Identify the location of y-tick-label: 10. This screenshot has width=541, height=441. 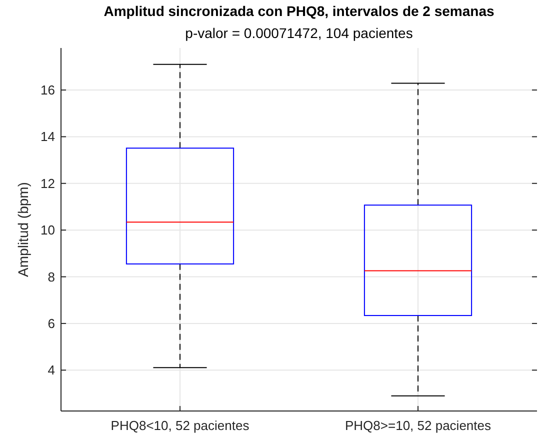
(47, 230).